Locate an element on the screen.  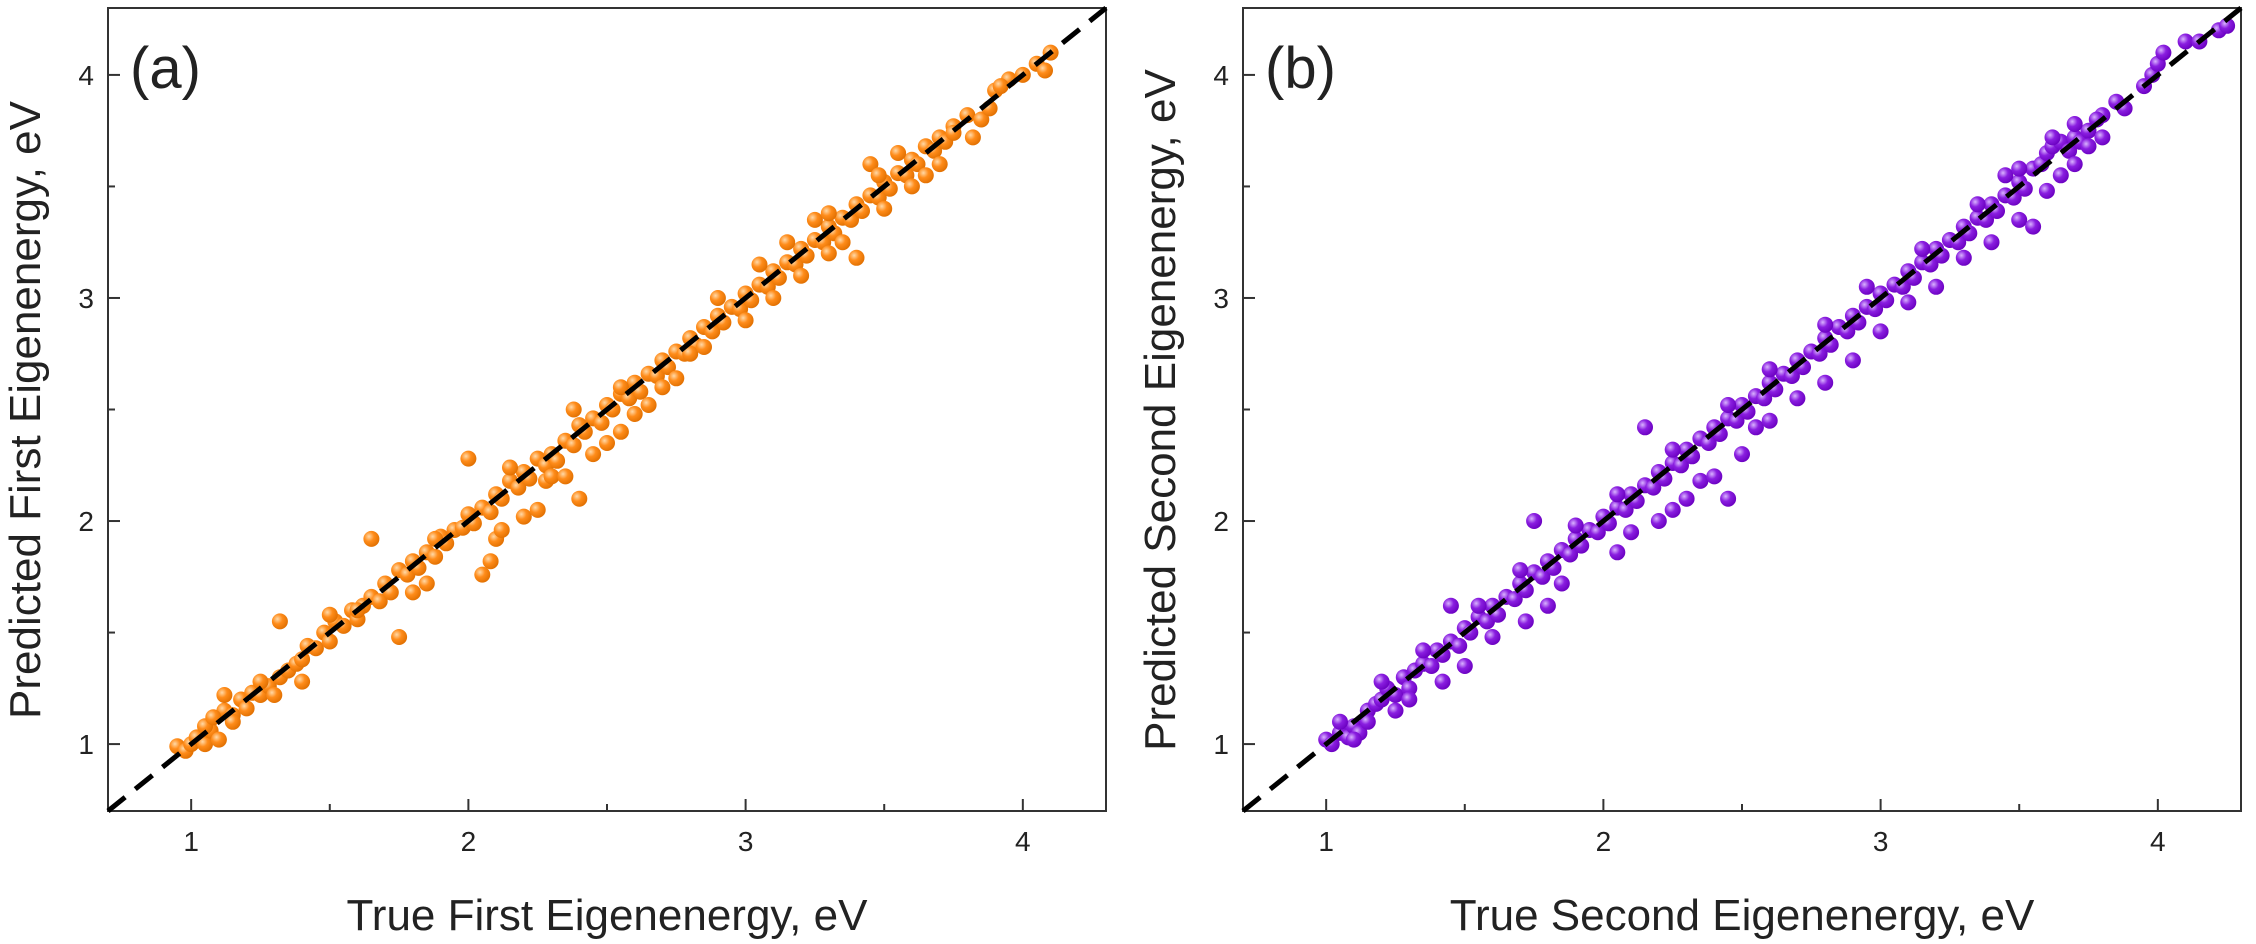
x-axis-title-a: True First Eigenenergy, eV is located at coordinates (608, 915).